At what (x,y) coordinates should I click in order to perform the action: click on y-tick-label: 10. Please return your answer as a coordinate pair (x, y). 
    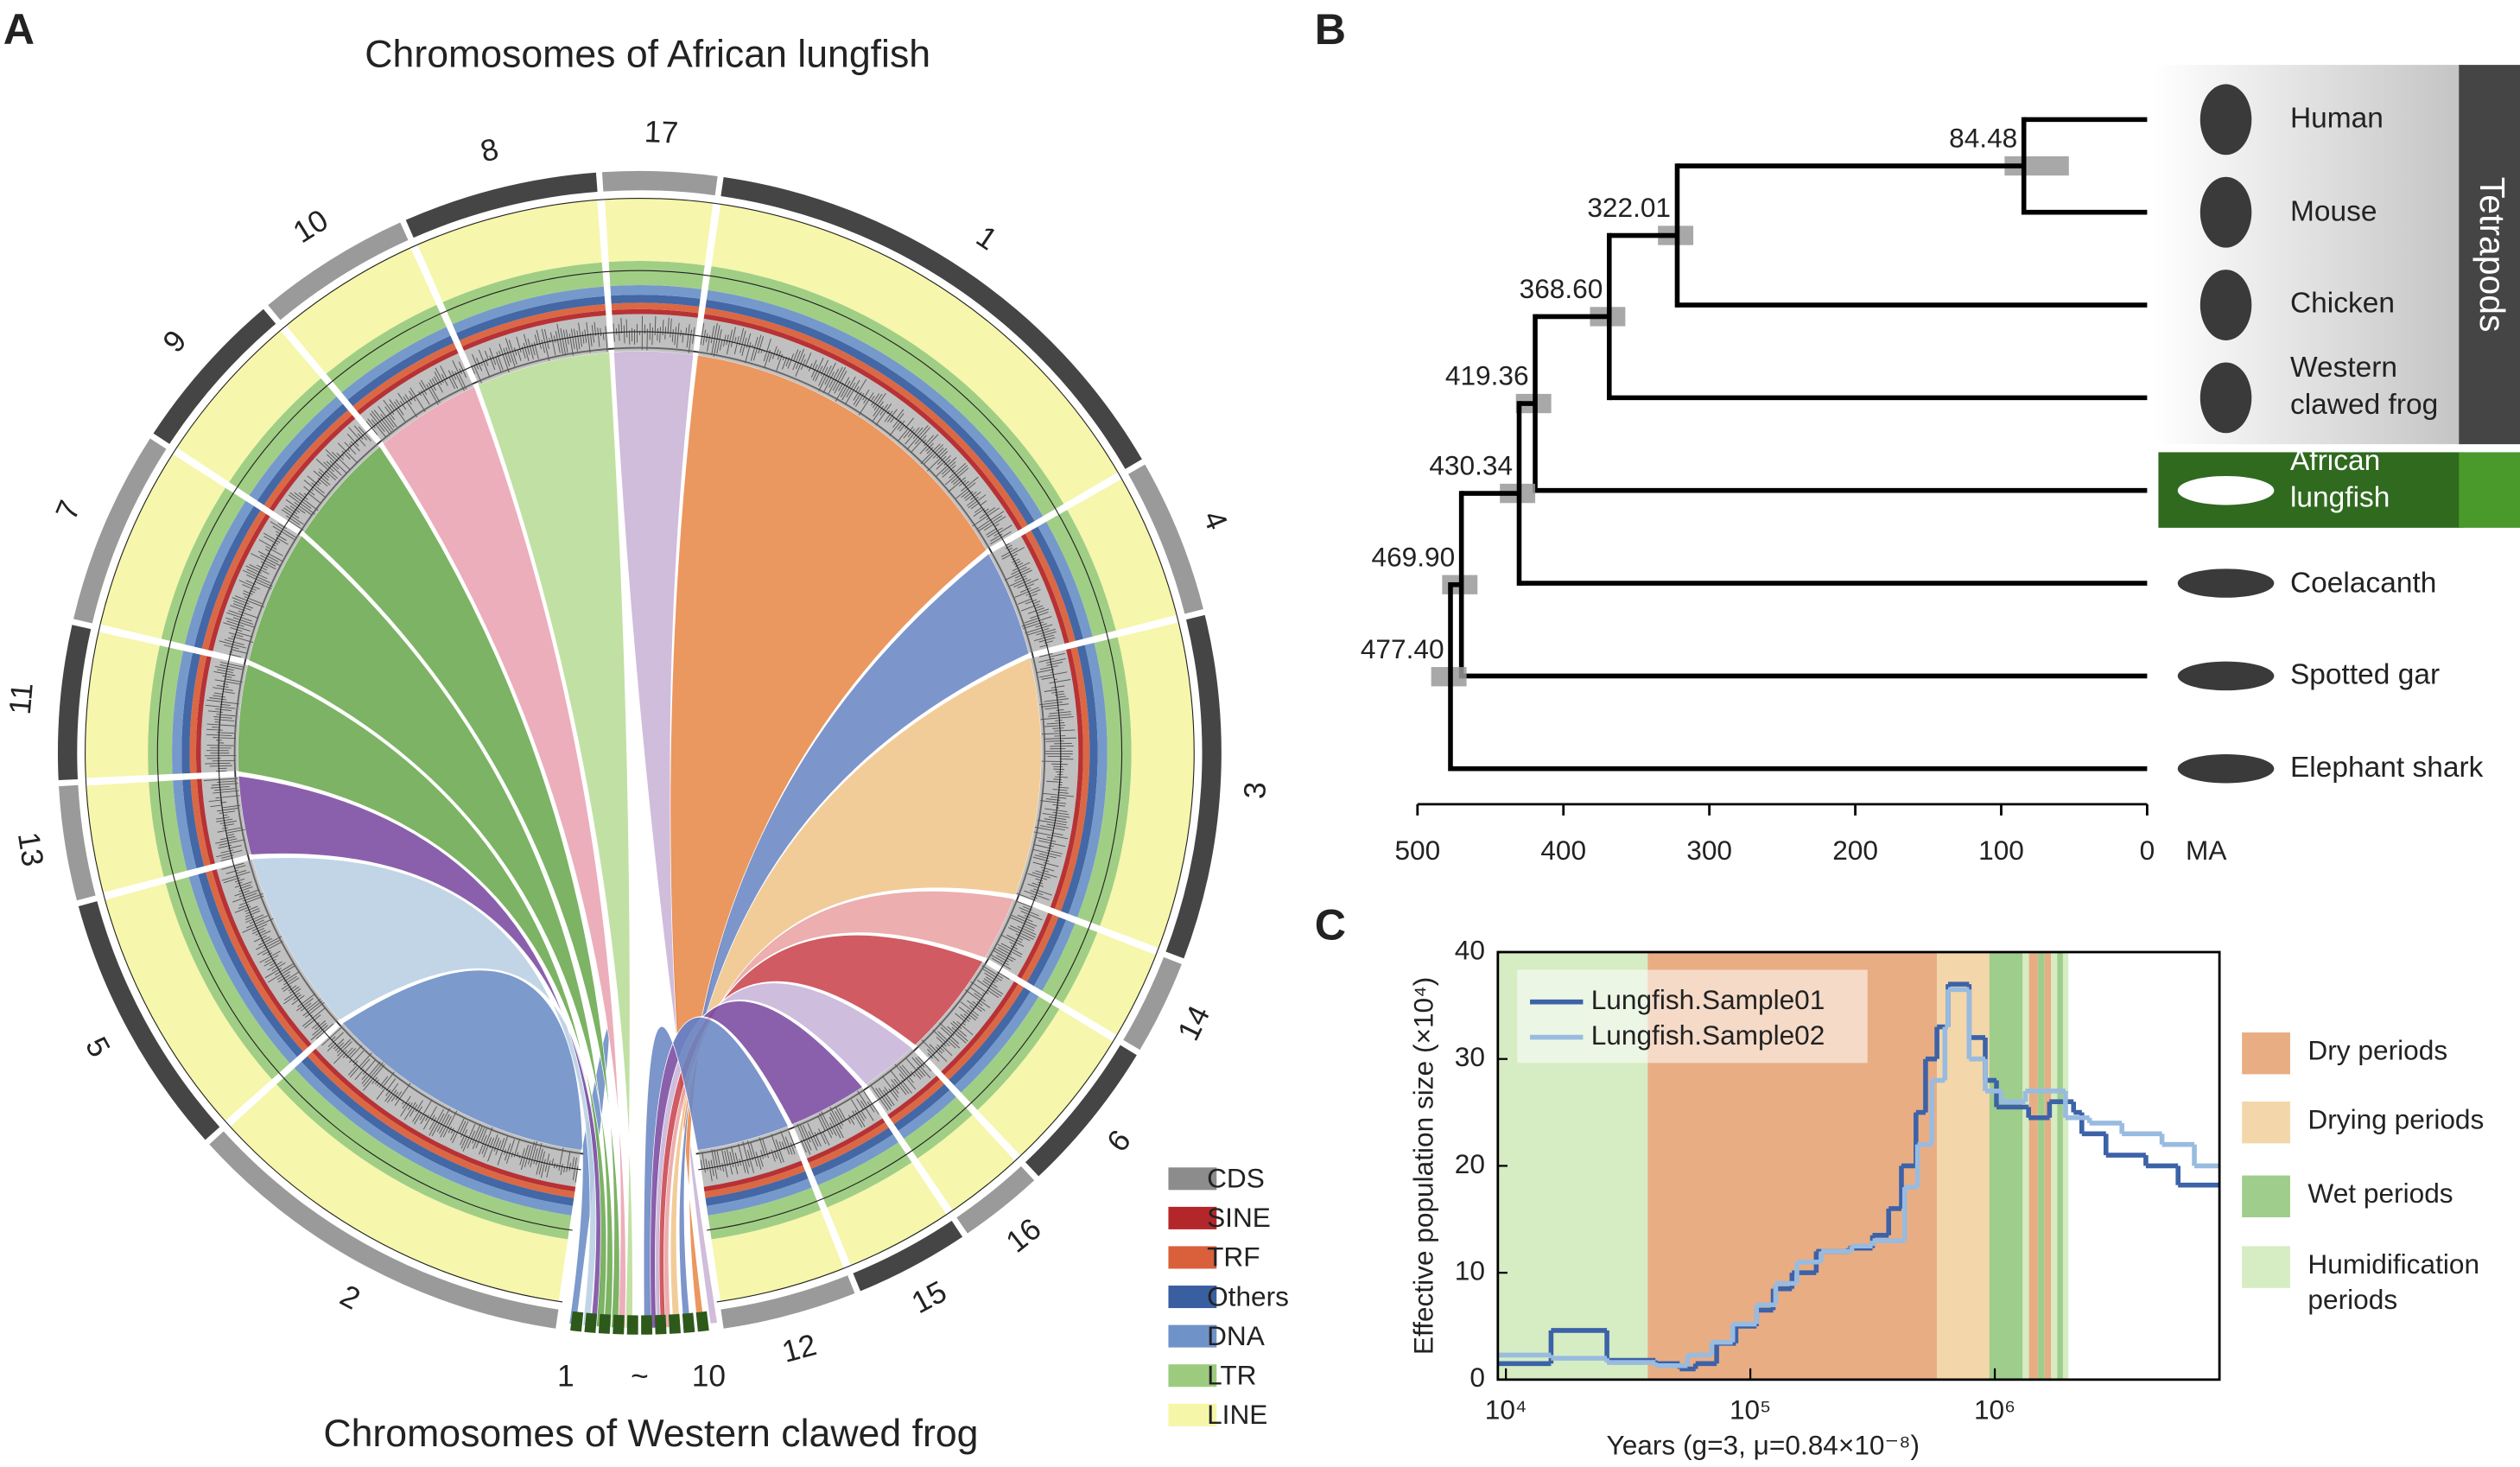
    Looking at the image, I should click on (1470, 1270).